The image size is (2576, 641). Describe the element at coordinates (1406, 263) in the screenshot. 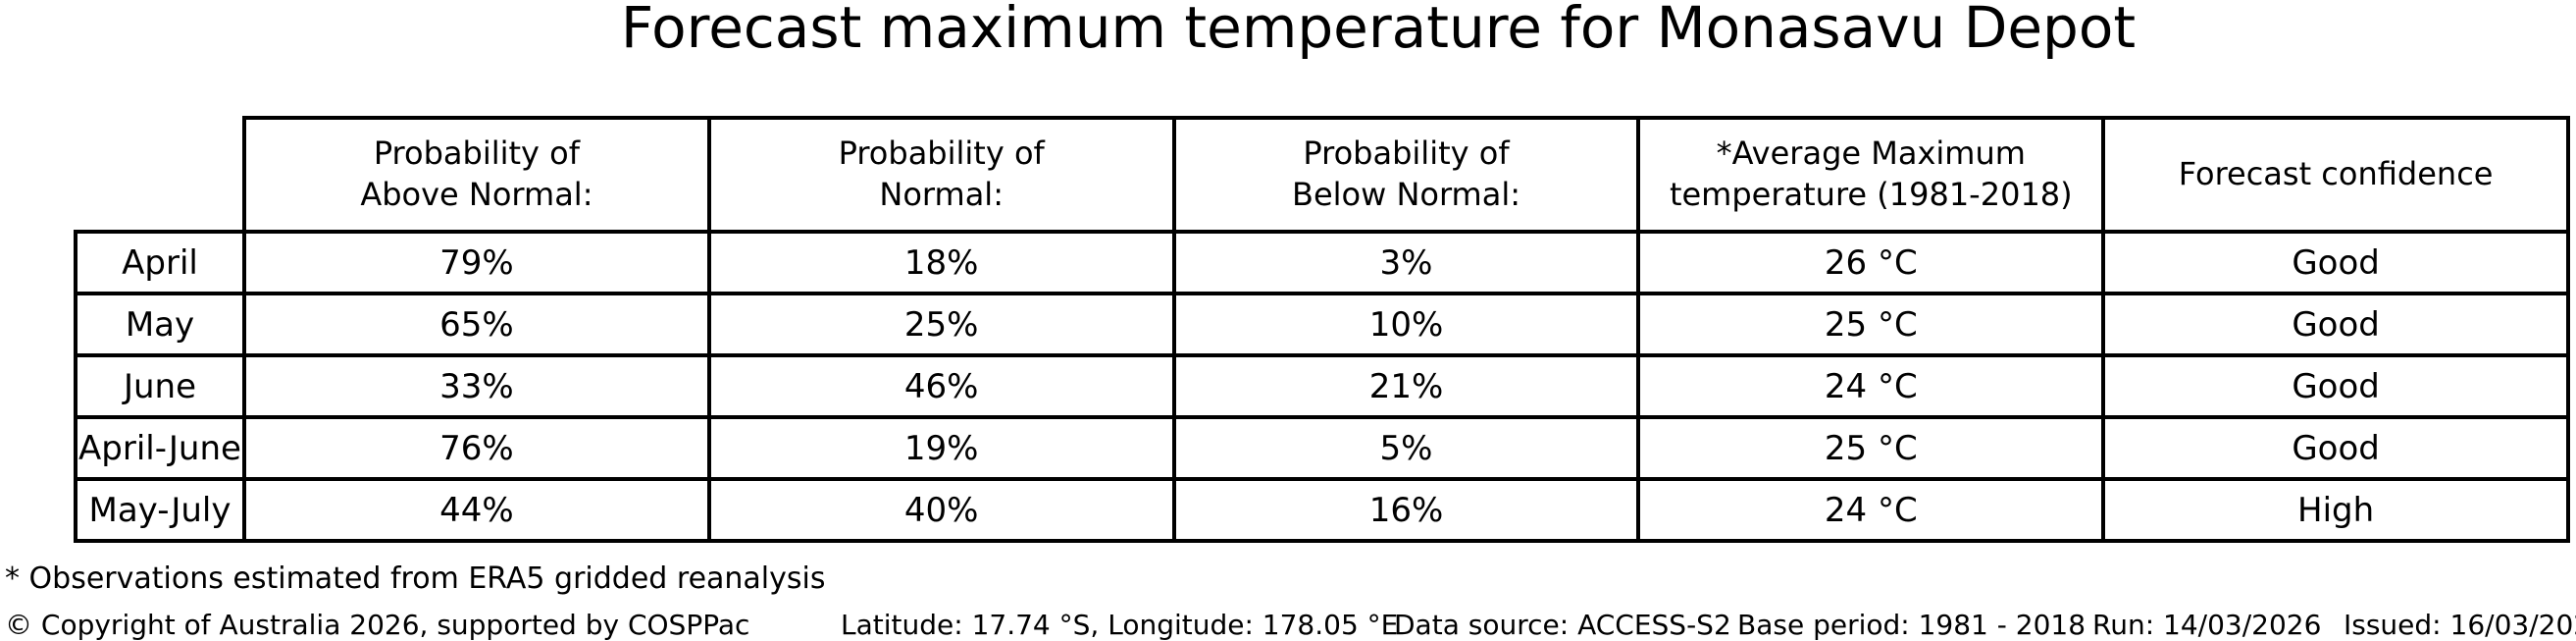

I see `cell-below-normal: 3%` at that location.